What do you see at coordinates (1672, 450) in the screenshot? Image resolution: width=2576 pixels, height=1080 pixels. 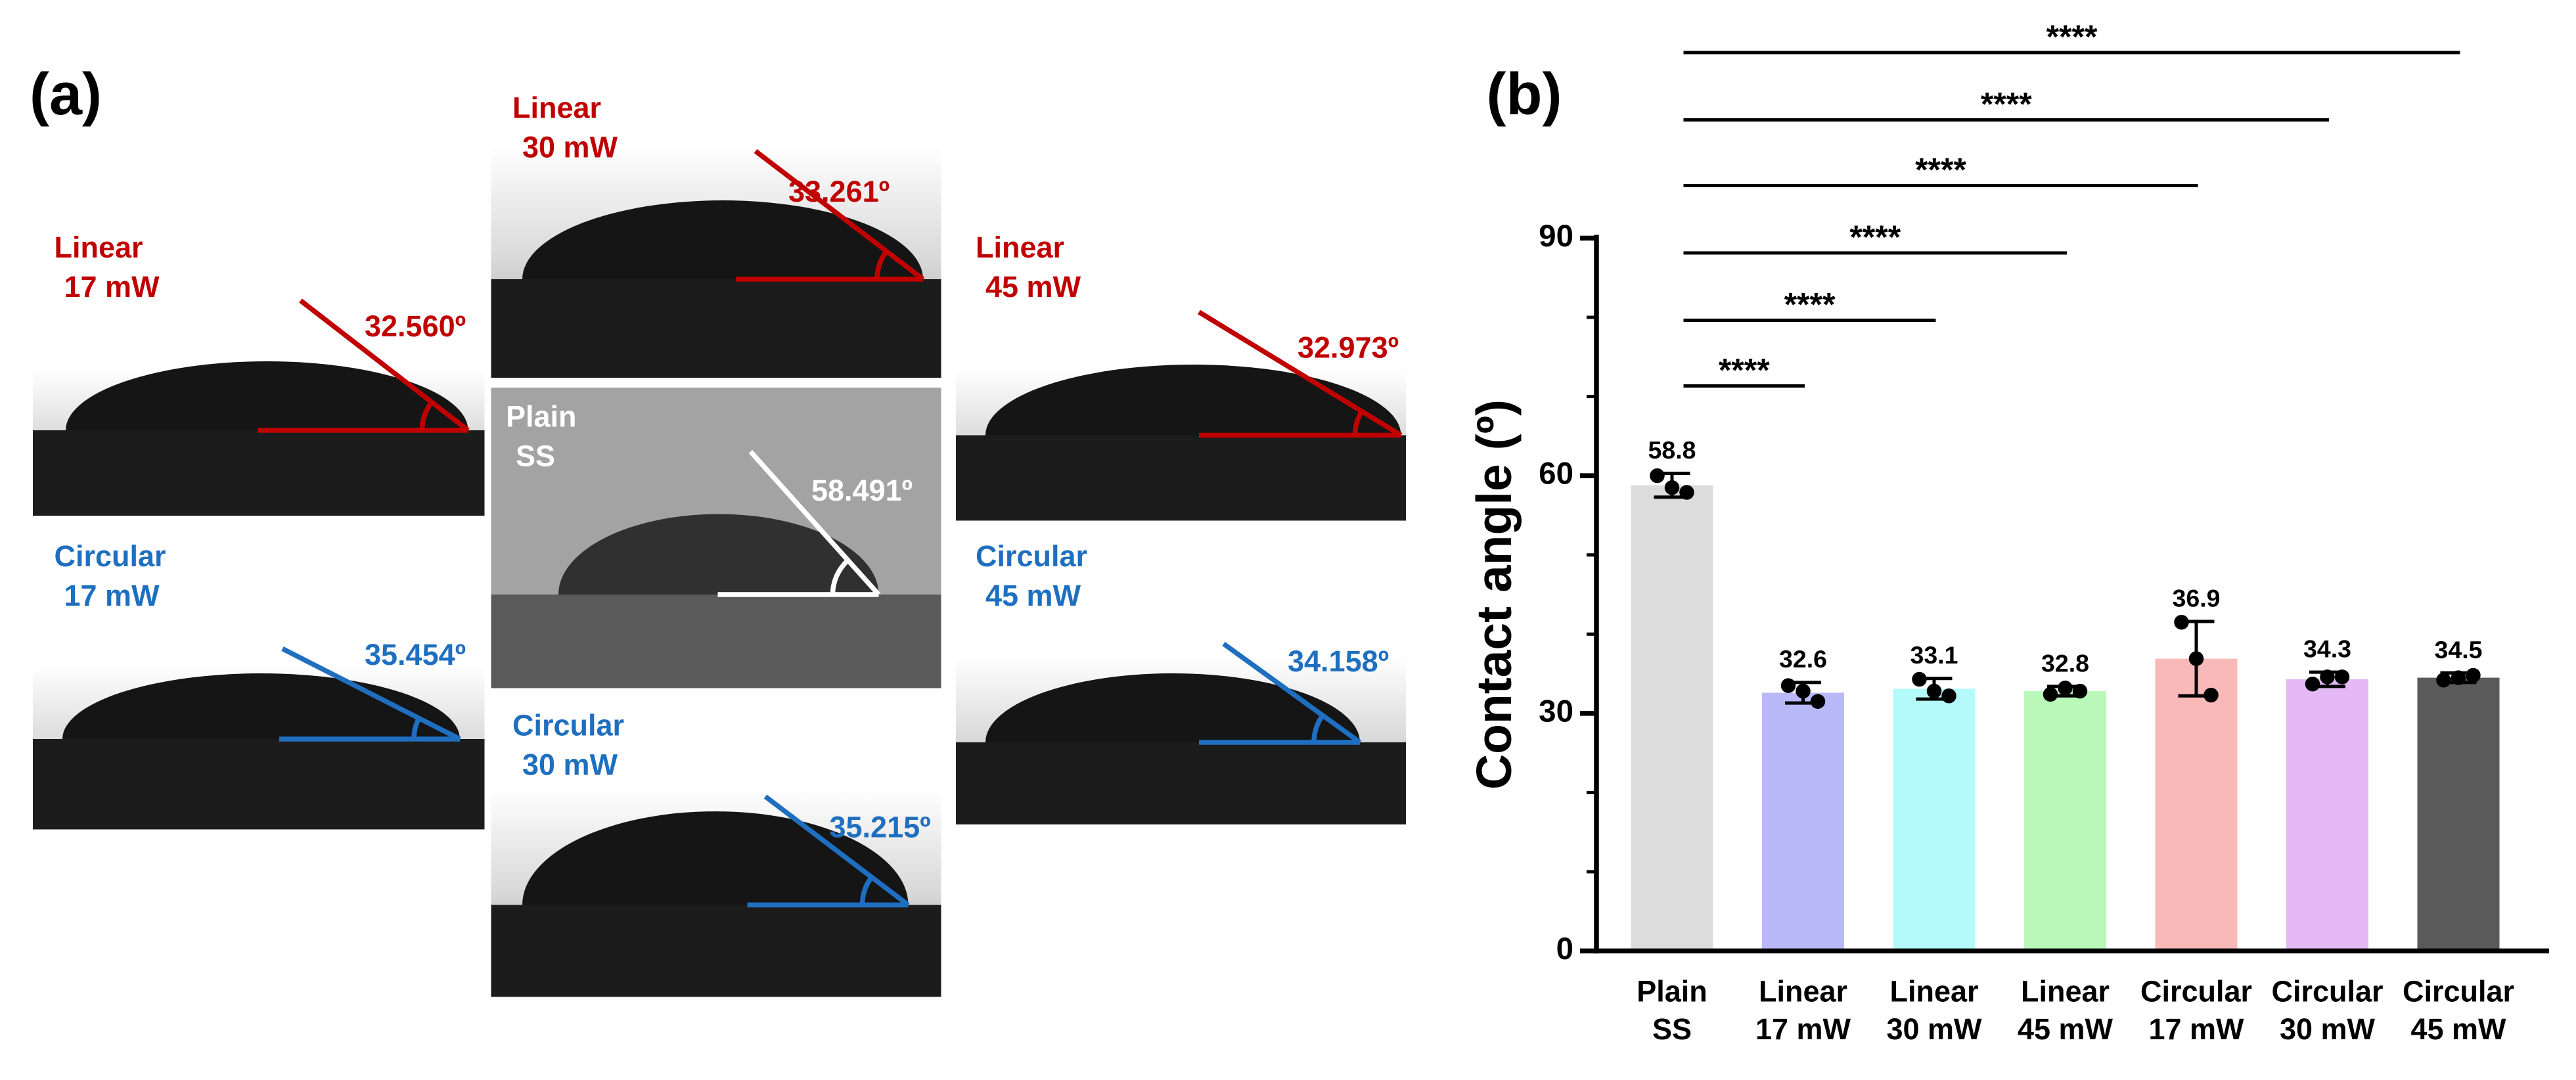 I see `value-label: 58.8` at bounding box center [1672, 450].